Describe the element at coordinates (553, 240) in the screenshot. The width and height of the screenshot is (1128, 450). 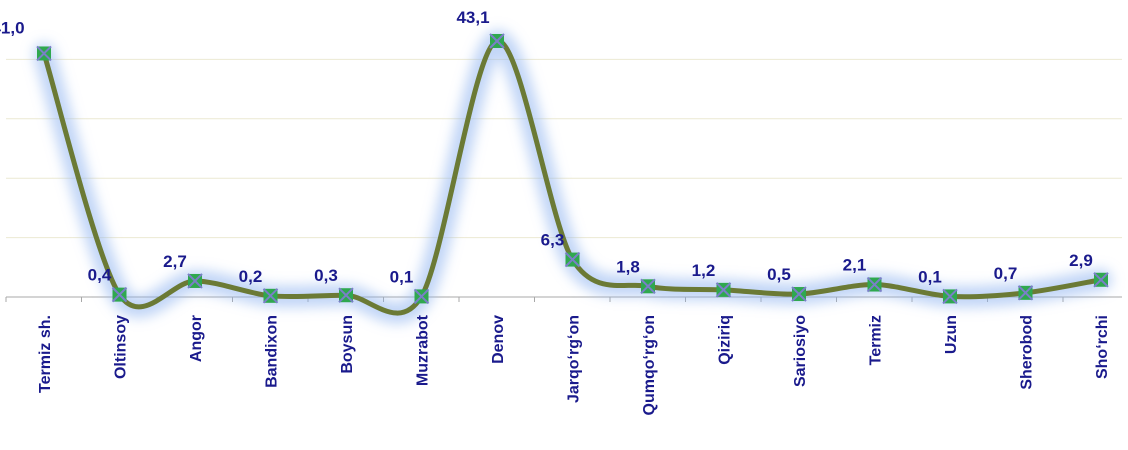
I see `data-label: 6,3` at that location.